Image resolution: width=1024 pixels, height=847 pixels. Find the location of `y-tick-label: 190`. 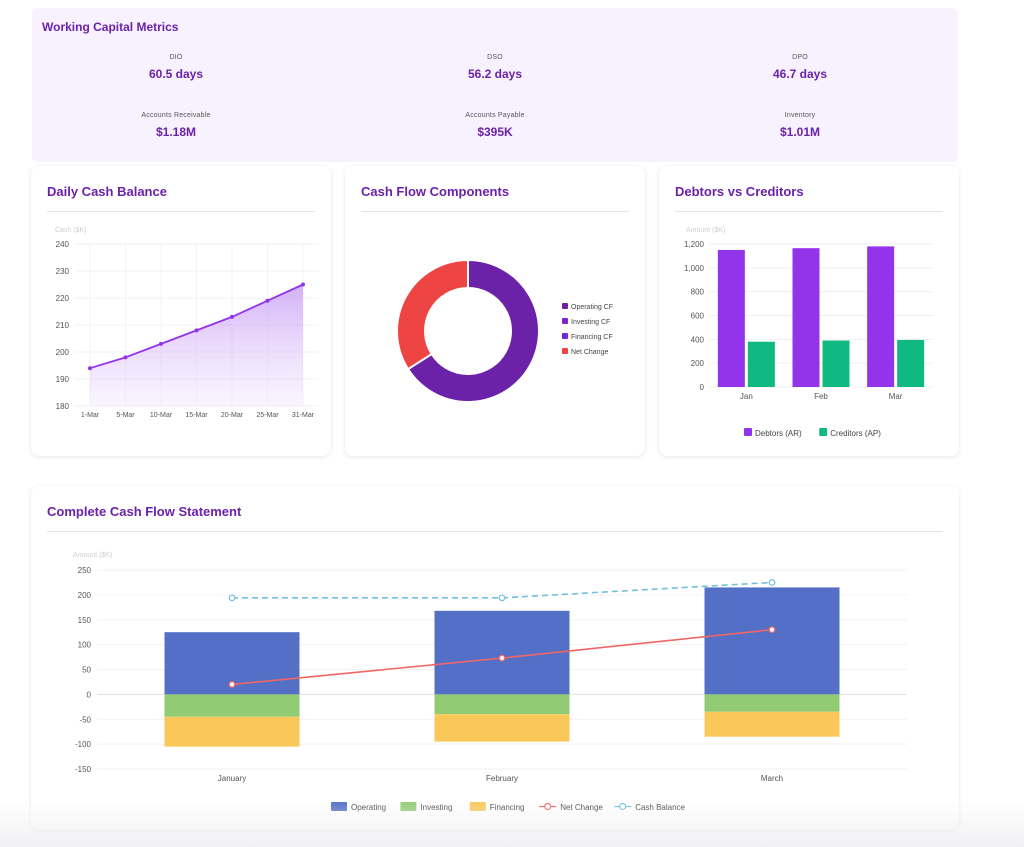

y-tick-label: 190 is located at coordinates (63, 379).